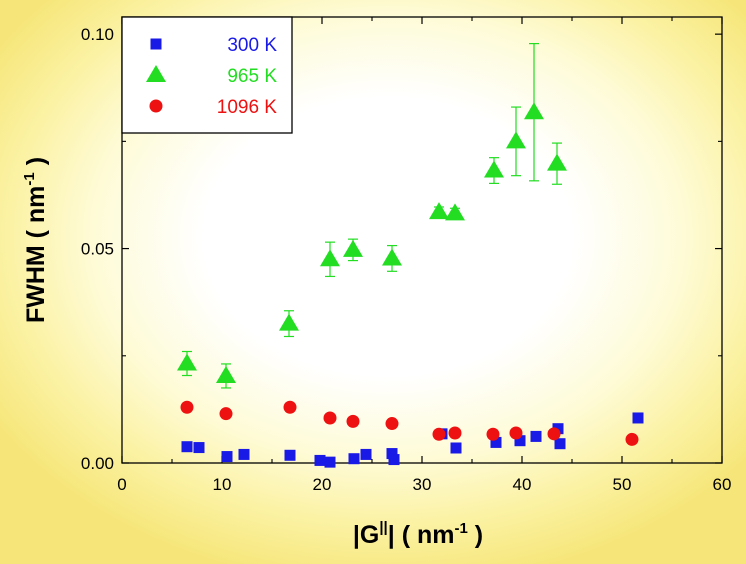  Describe the element at coordinates (252, 45) in the screenshot. I see `legend-label: 300 K` at that location.